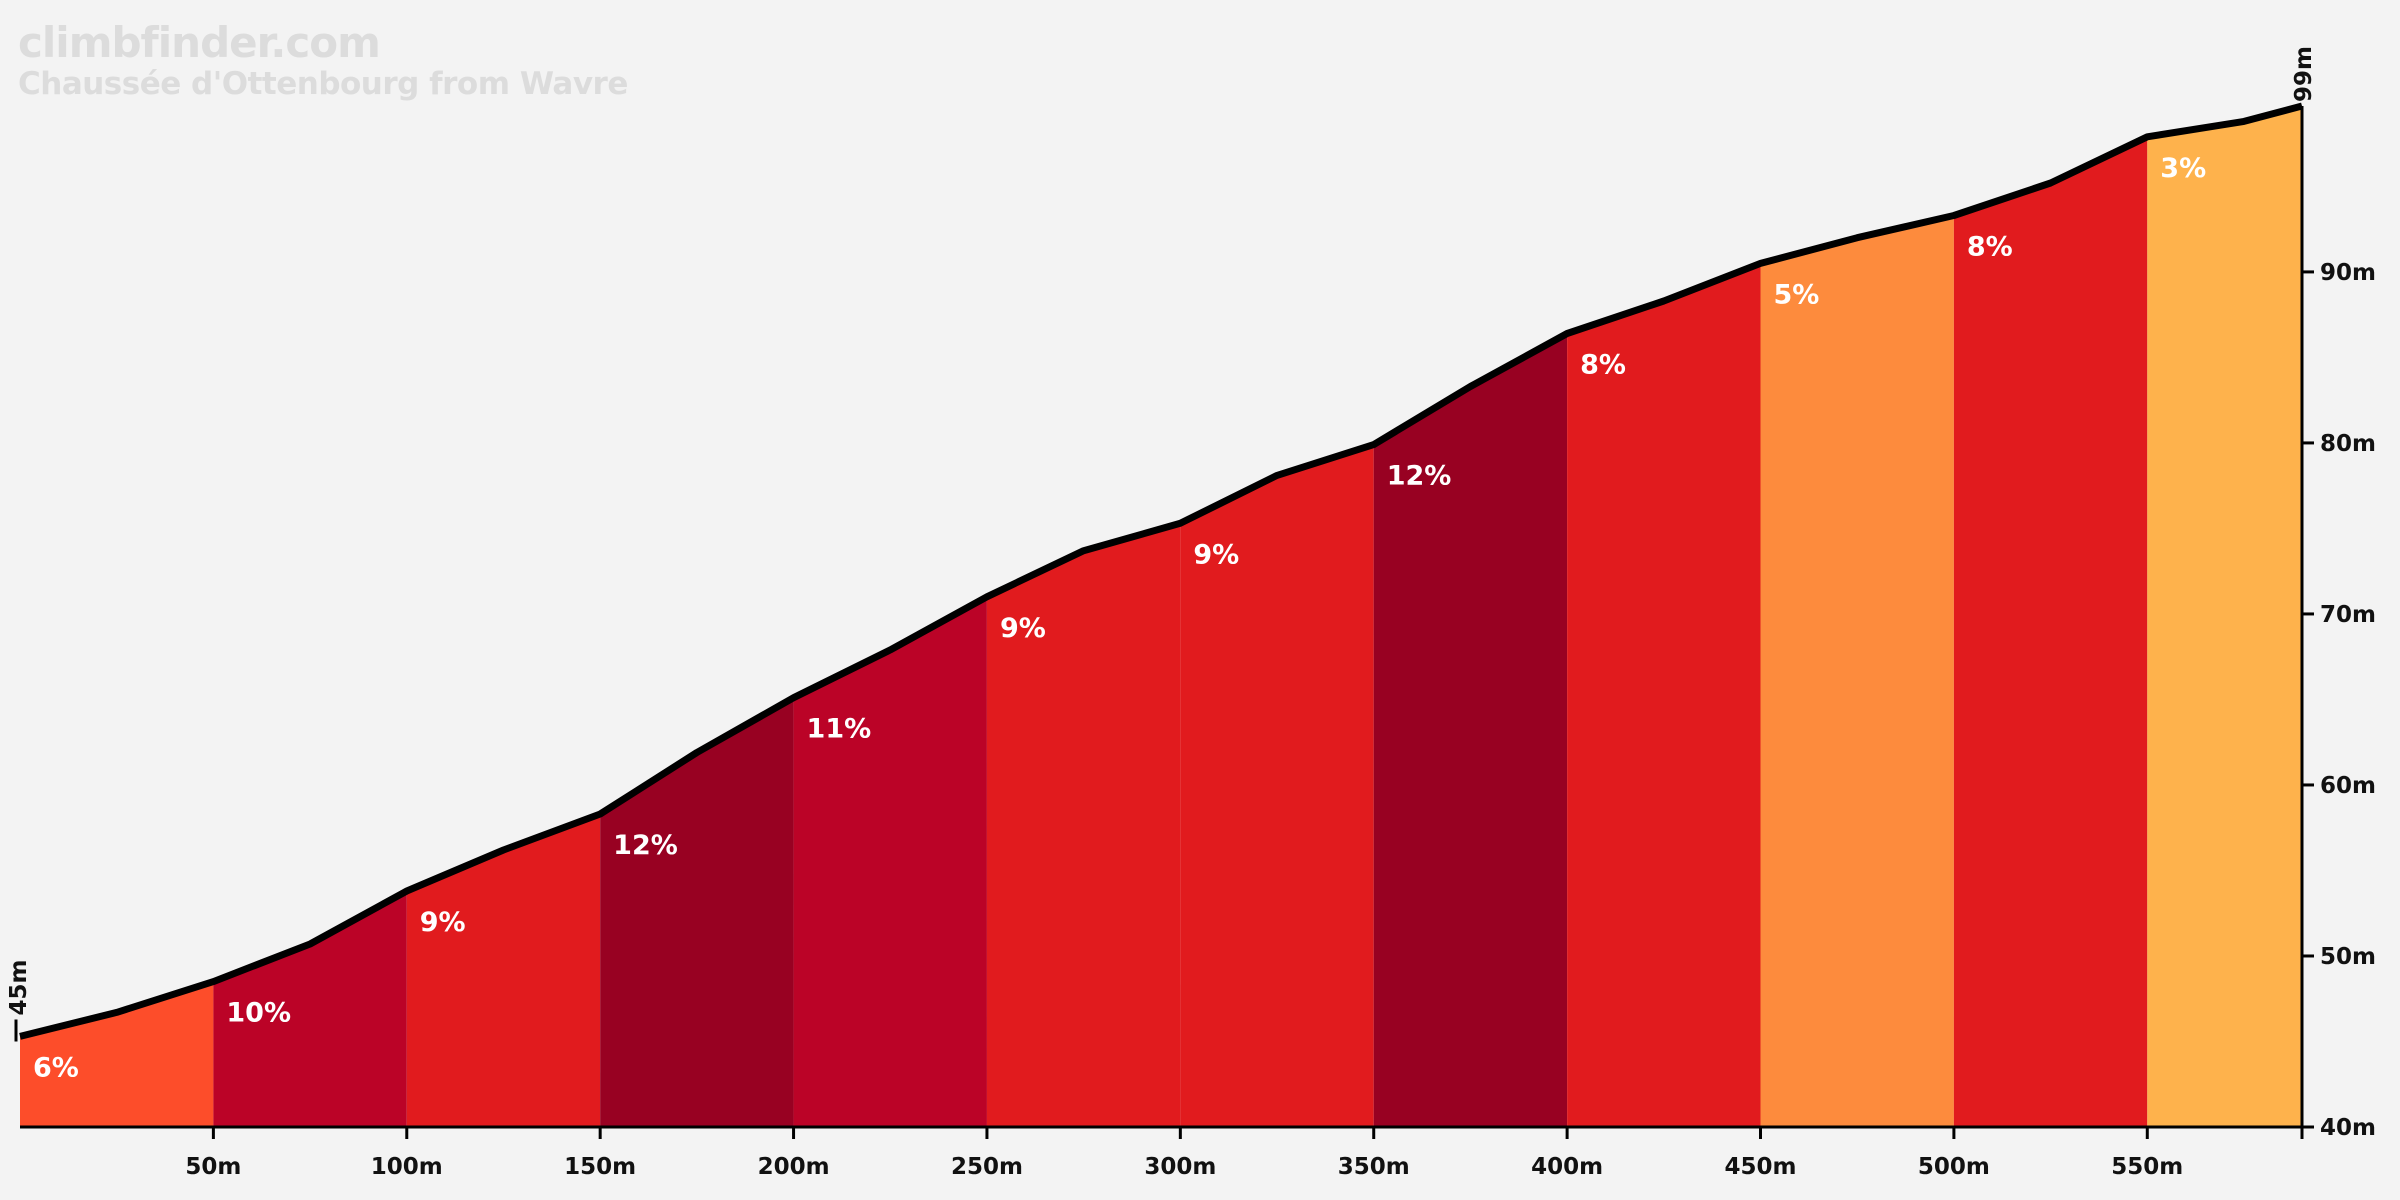 The width and height of the screenshot is (2400, 1200). Describe the element at coordinates (2348, 1128) in the screenshot. I see `y-tick-label: 40m` at that location.